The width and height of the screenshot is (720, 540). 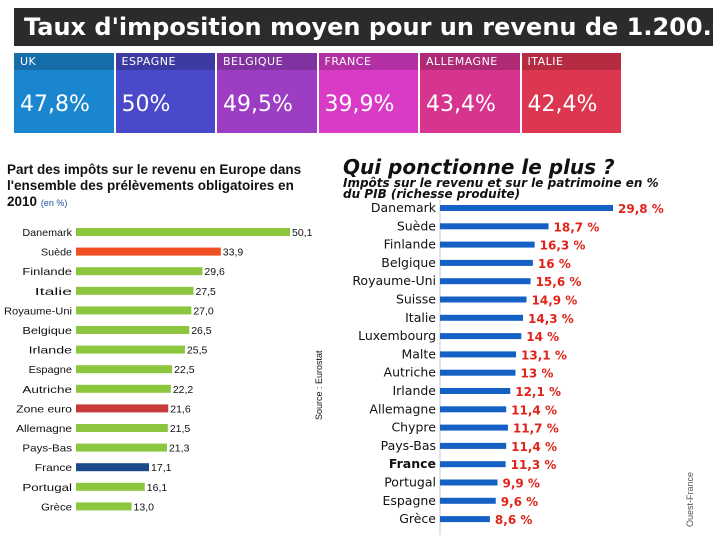 I want to click on country-tile: ALLEMAGNE 43,4%, so click(x=470, y=93).